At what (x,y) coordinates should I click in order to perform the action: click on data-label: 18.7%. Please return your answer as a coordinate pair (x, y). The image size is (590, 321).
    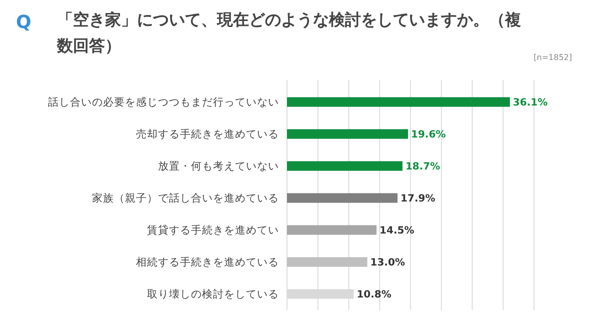
    Looking at the image, I should click on (422, 167).